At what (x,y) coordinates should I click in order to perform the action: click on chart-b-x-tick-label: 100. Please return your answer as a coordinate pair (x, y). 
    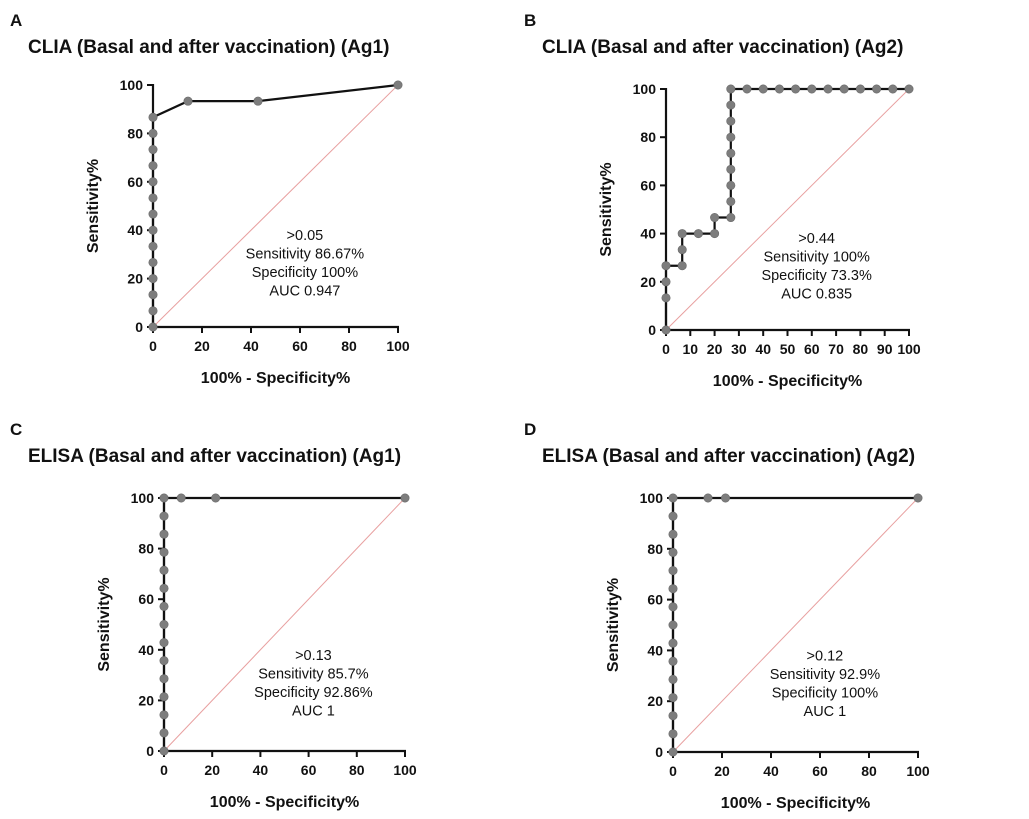
    Looking at the image, I should click on (909, 349).